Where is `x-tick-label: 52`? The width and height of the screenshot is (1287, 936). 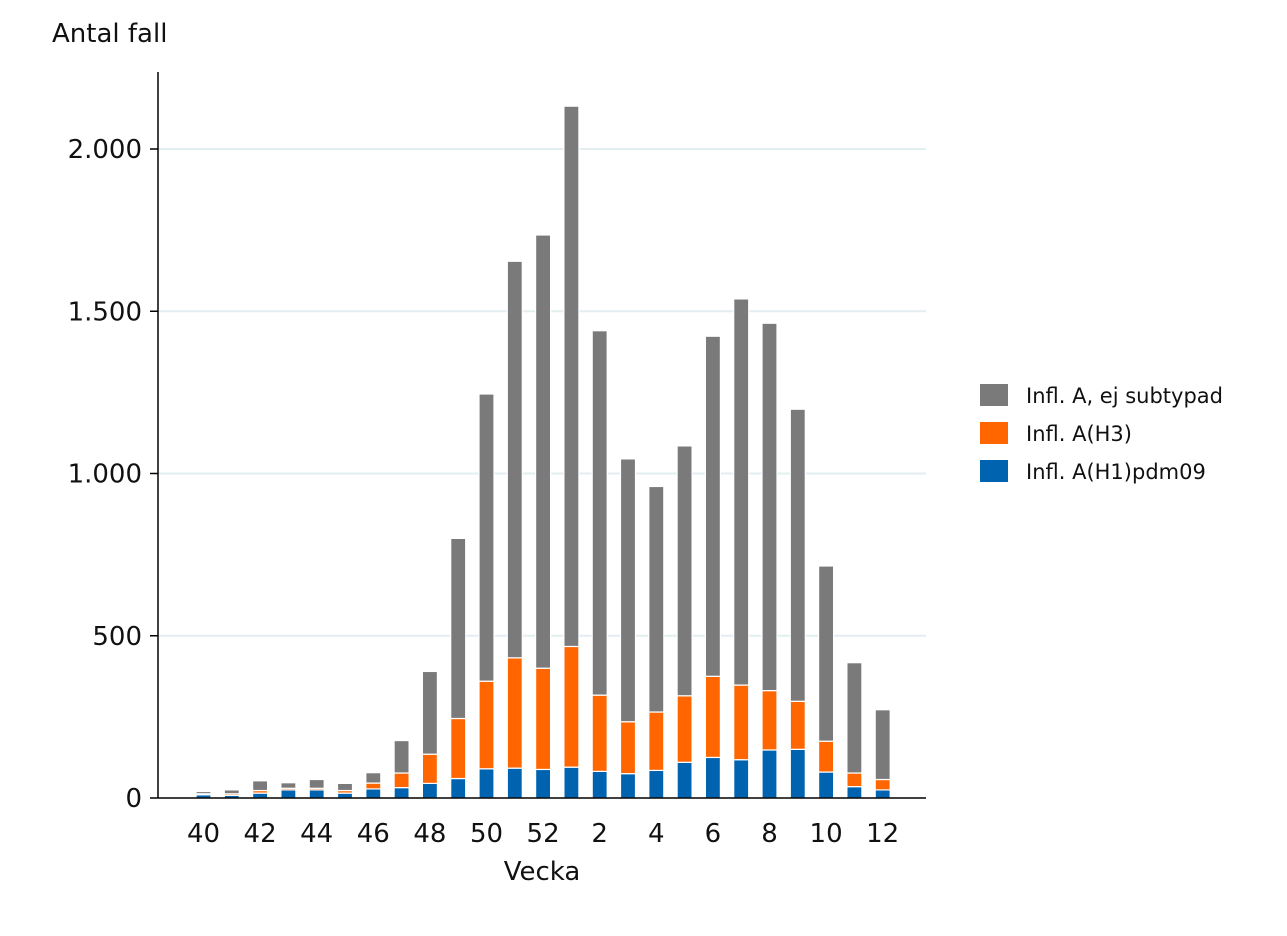 x-tick-label: 52 is located at coordinates (543, 834).